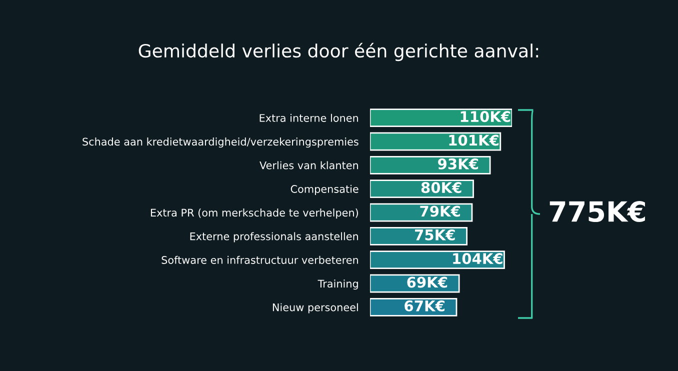 This screenshot has height=371, width=678. Describe the element at coordinates (309, 118) in the screenshot. I see `y-tick-label: Extra interne lonen` at that location.